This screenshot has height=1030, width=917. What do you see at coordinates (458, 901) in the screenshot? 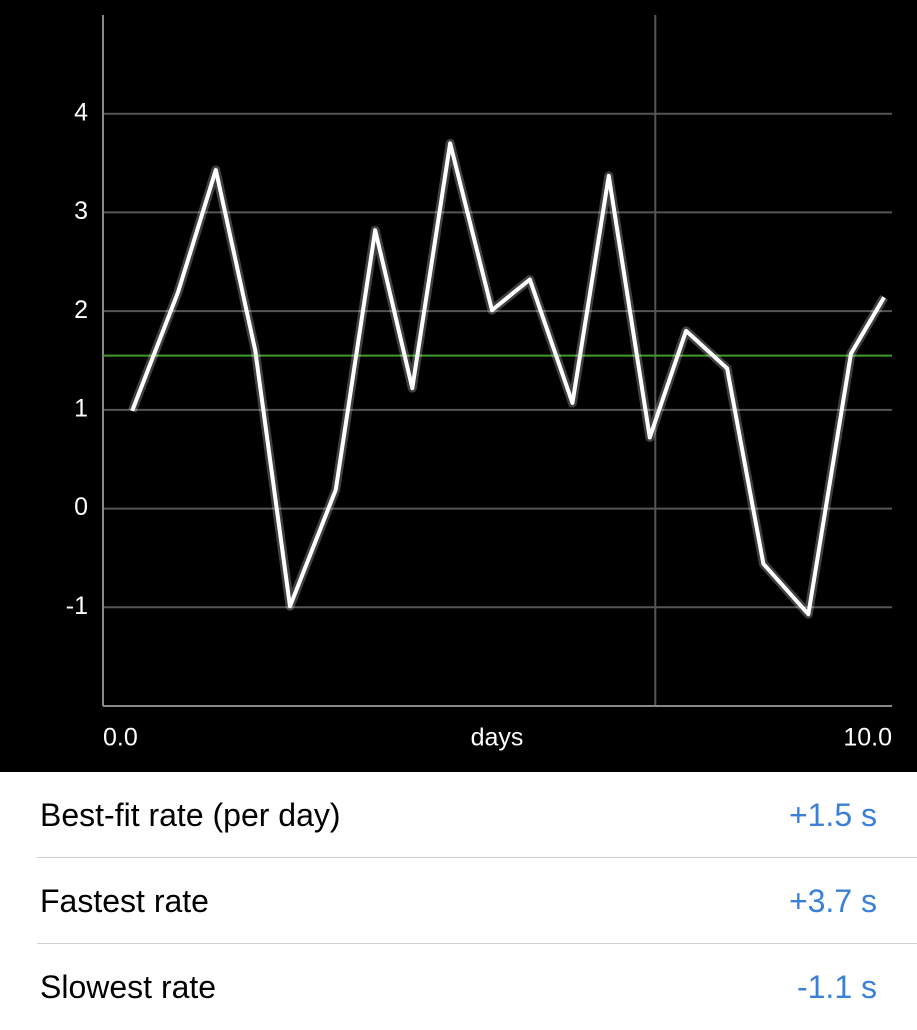
I see `table-row: Fastest rate +3.7 s` at bounding box center [458, 901].